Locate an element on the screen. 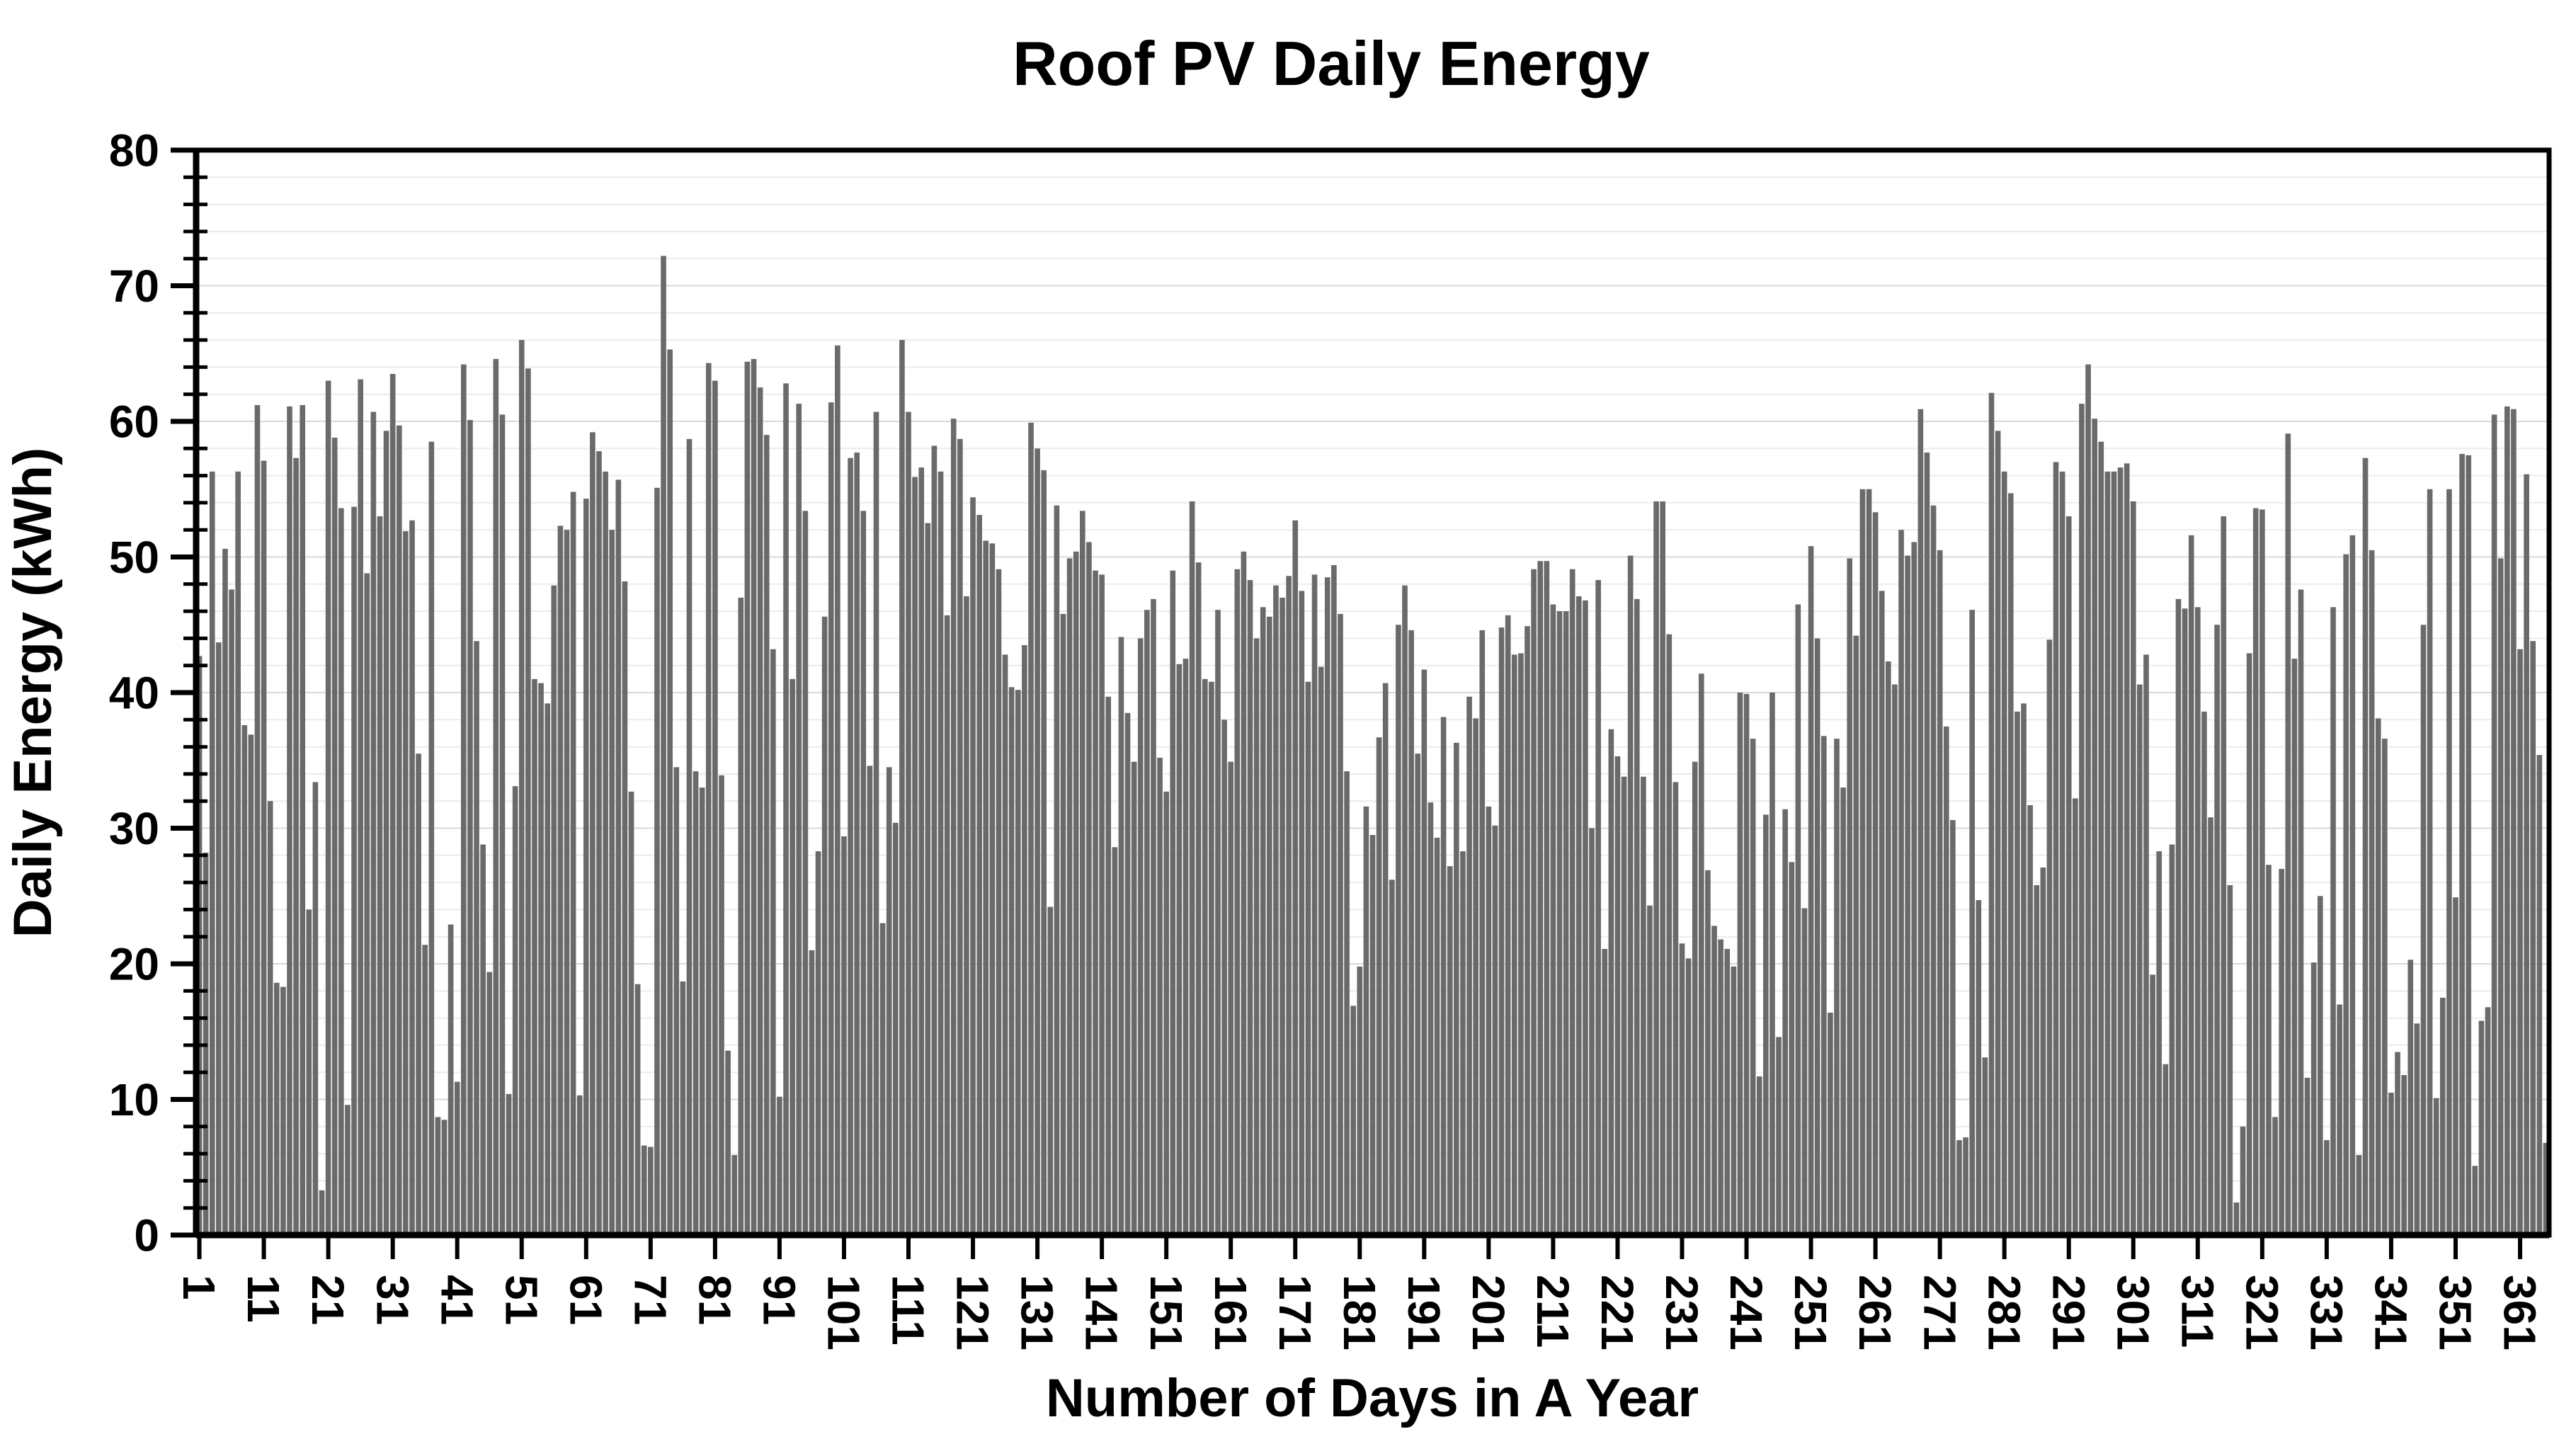 The width and height of the screenshot is (2576, 1456). x-tick-label: 341 is located at coordinates (2391, 1313).